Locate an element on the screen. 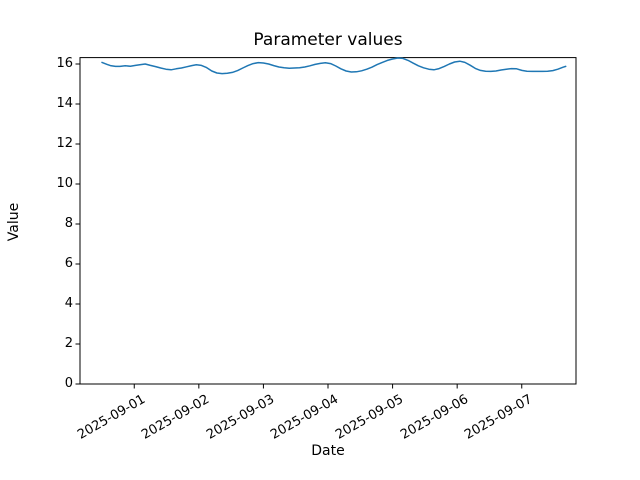 The image size is (640, 480). y-axis-label: Value is located at coordinates (14, 222).